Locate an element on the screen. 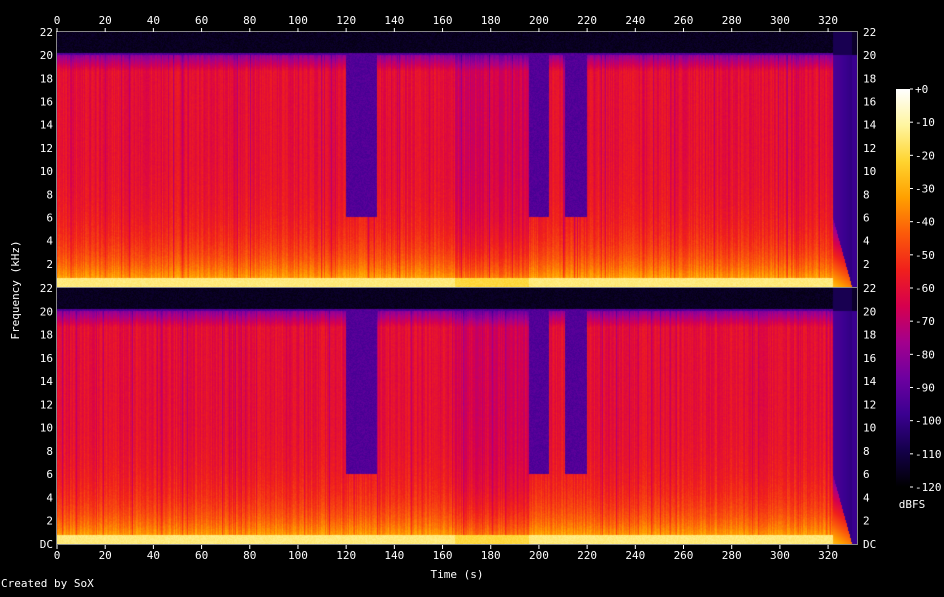 The height and width of the screenshot is (597, 944). colorbar-tick-label: -40 is located at coordinates (925, 222).